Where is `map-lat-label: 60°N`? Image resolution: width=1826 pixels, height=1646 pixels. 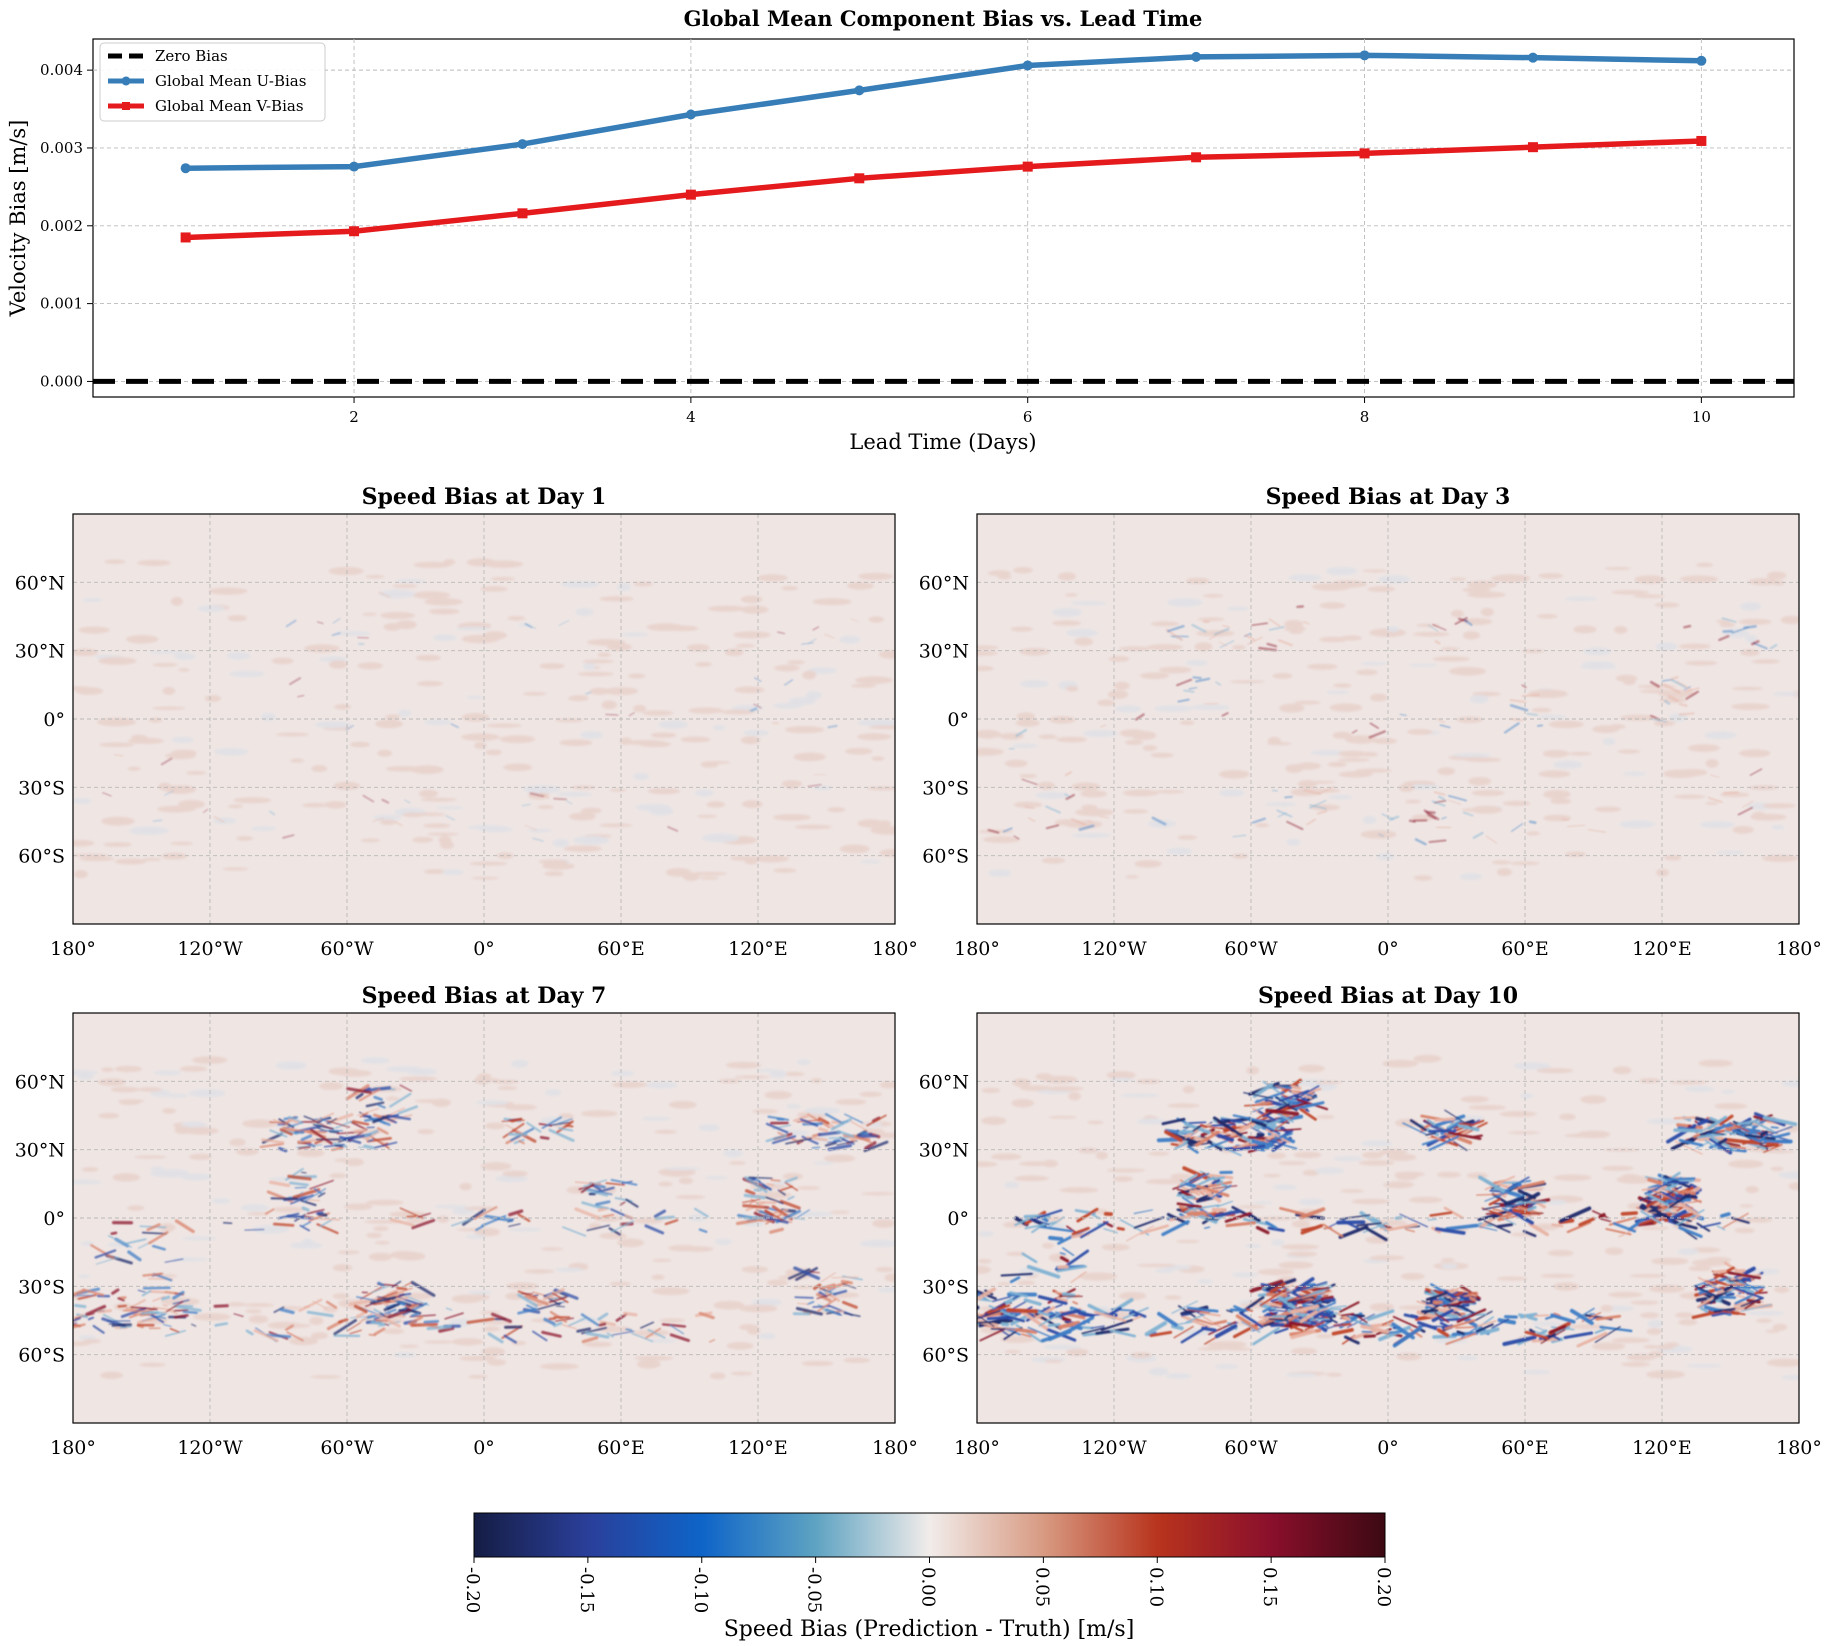 map-lat-label: 60°N is located at coordinates (40, 583).